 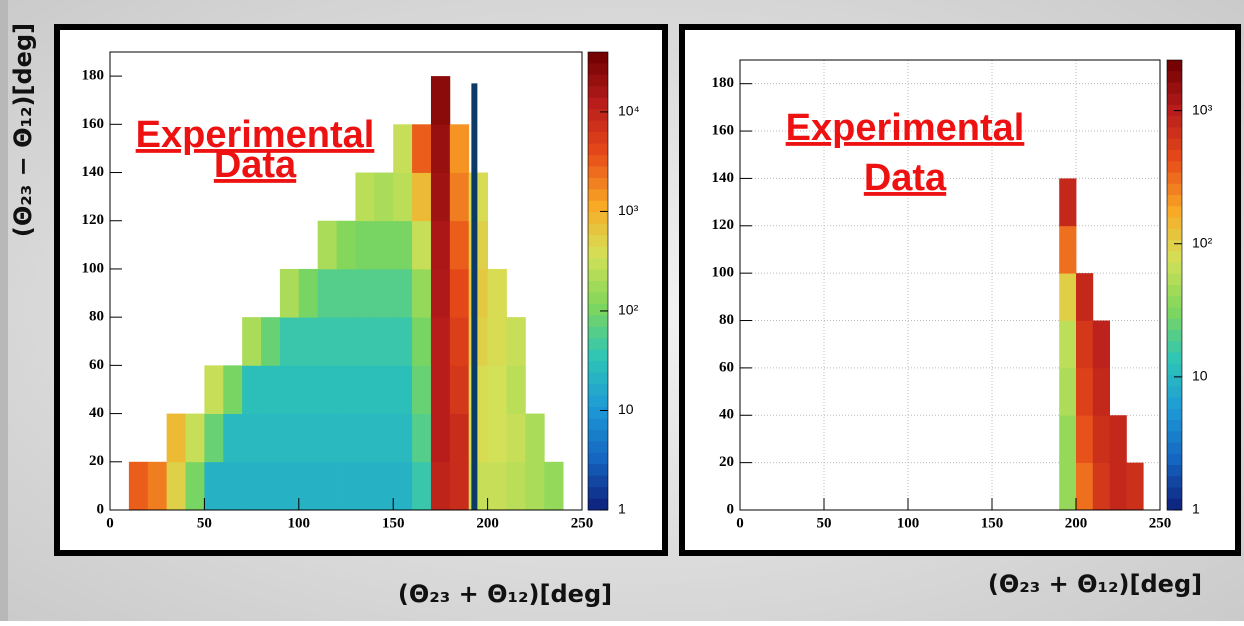 I want to click on y-tick-label: 140, so click(x=93, y=172).